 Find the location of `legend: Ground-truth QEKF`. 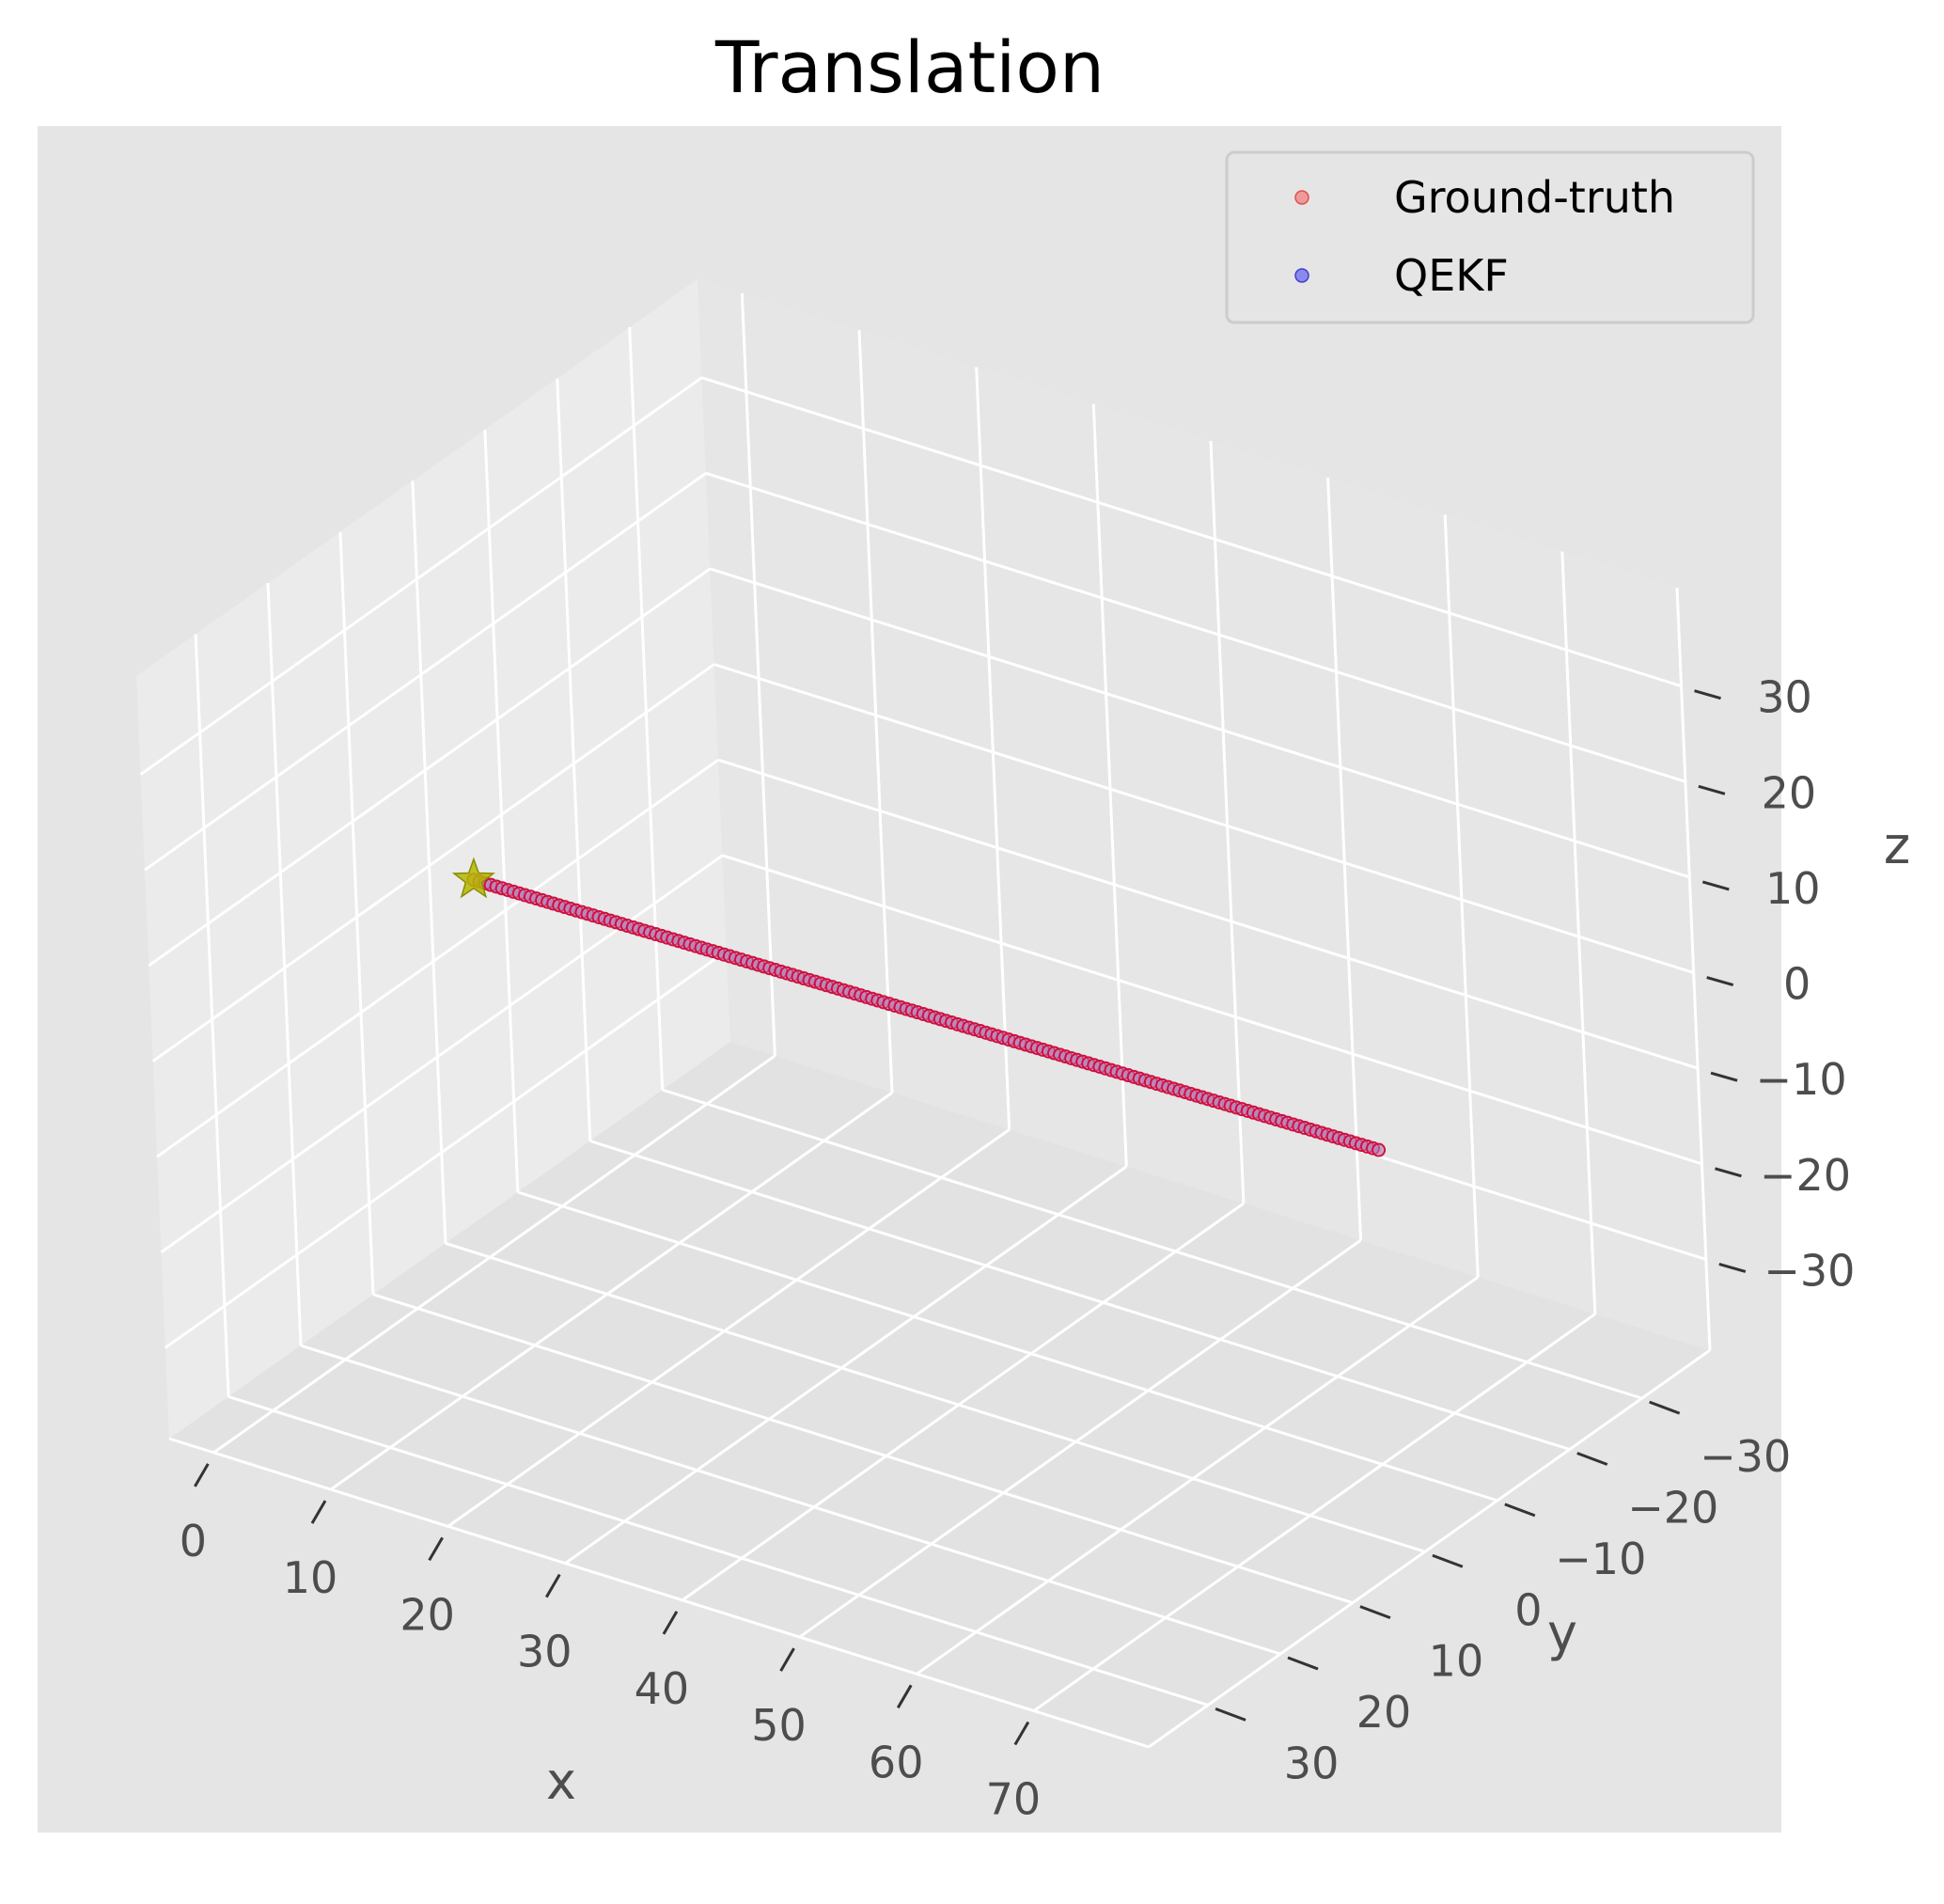

legend: Ground-truth QEKF is located at coordinates (1490, 237).